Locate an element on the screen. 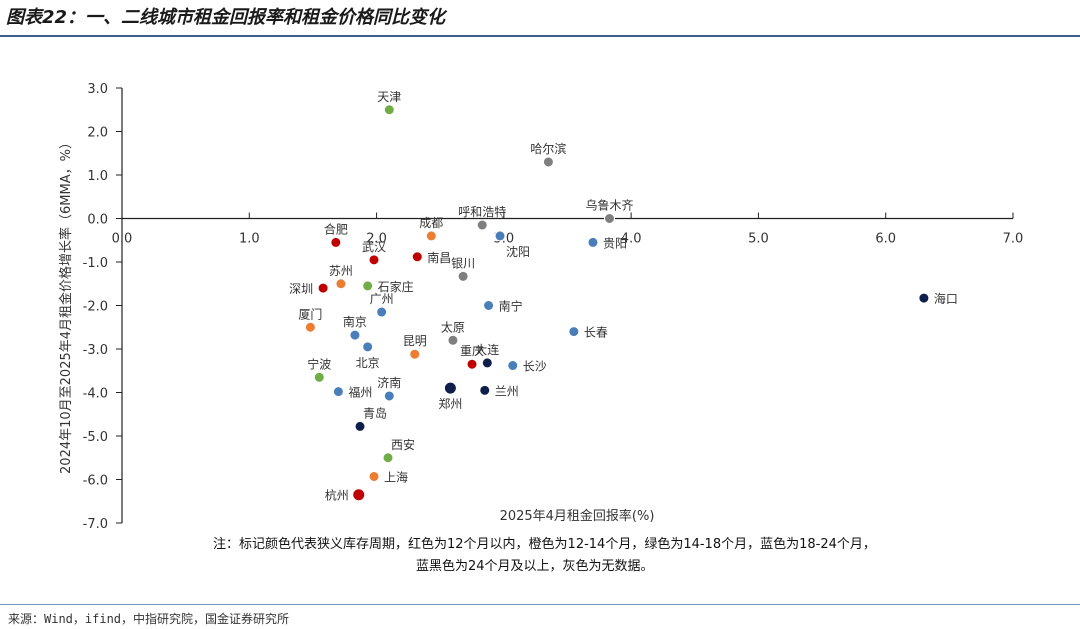  y-tick-label: 3.0 is located at coordinates (97, 89).